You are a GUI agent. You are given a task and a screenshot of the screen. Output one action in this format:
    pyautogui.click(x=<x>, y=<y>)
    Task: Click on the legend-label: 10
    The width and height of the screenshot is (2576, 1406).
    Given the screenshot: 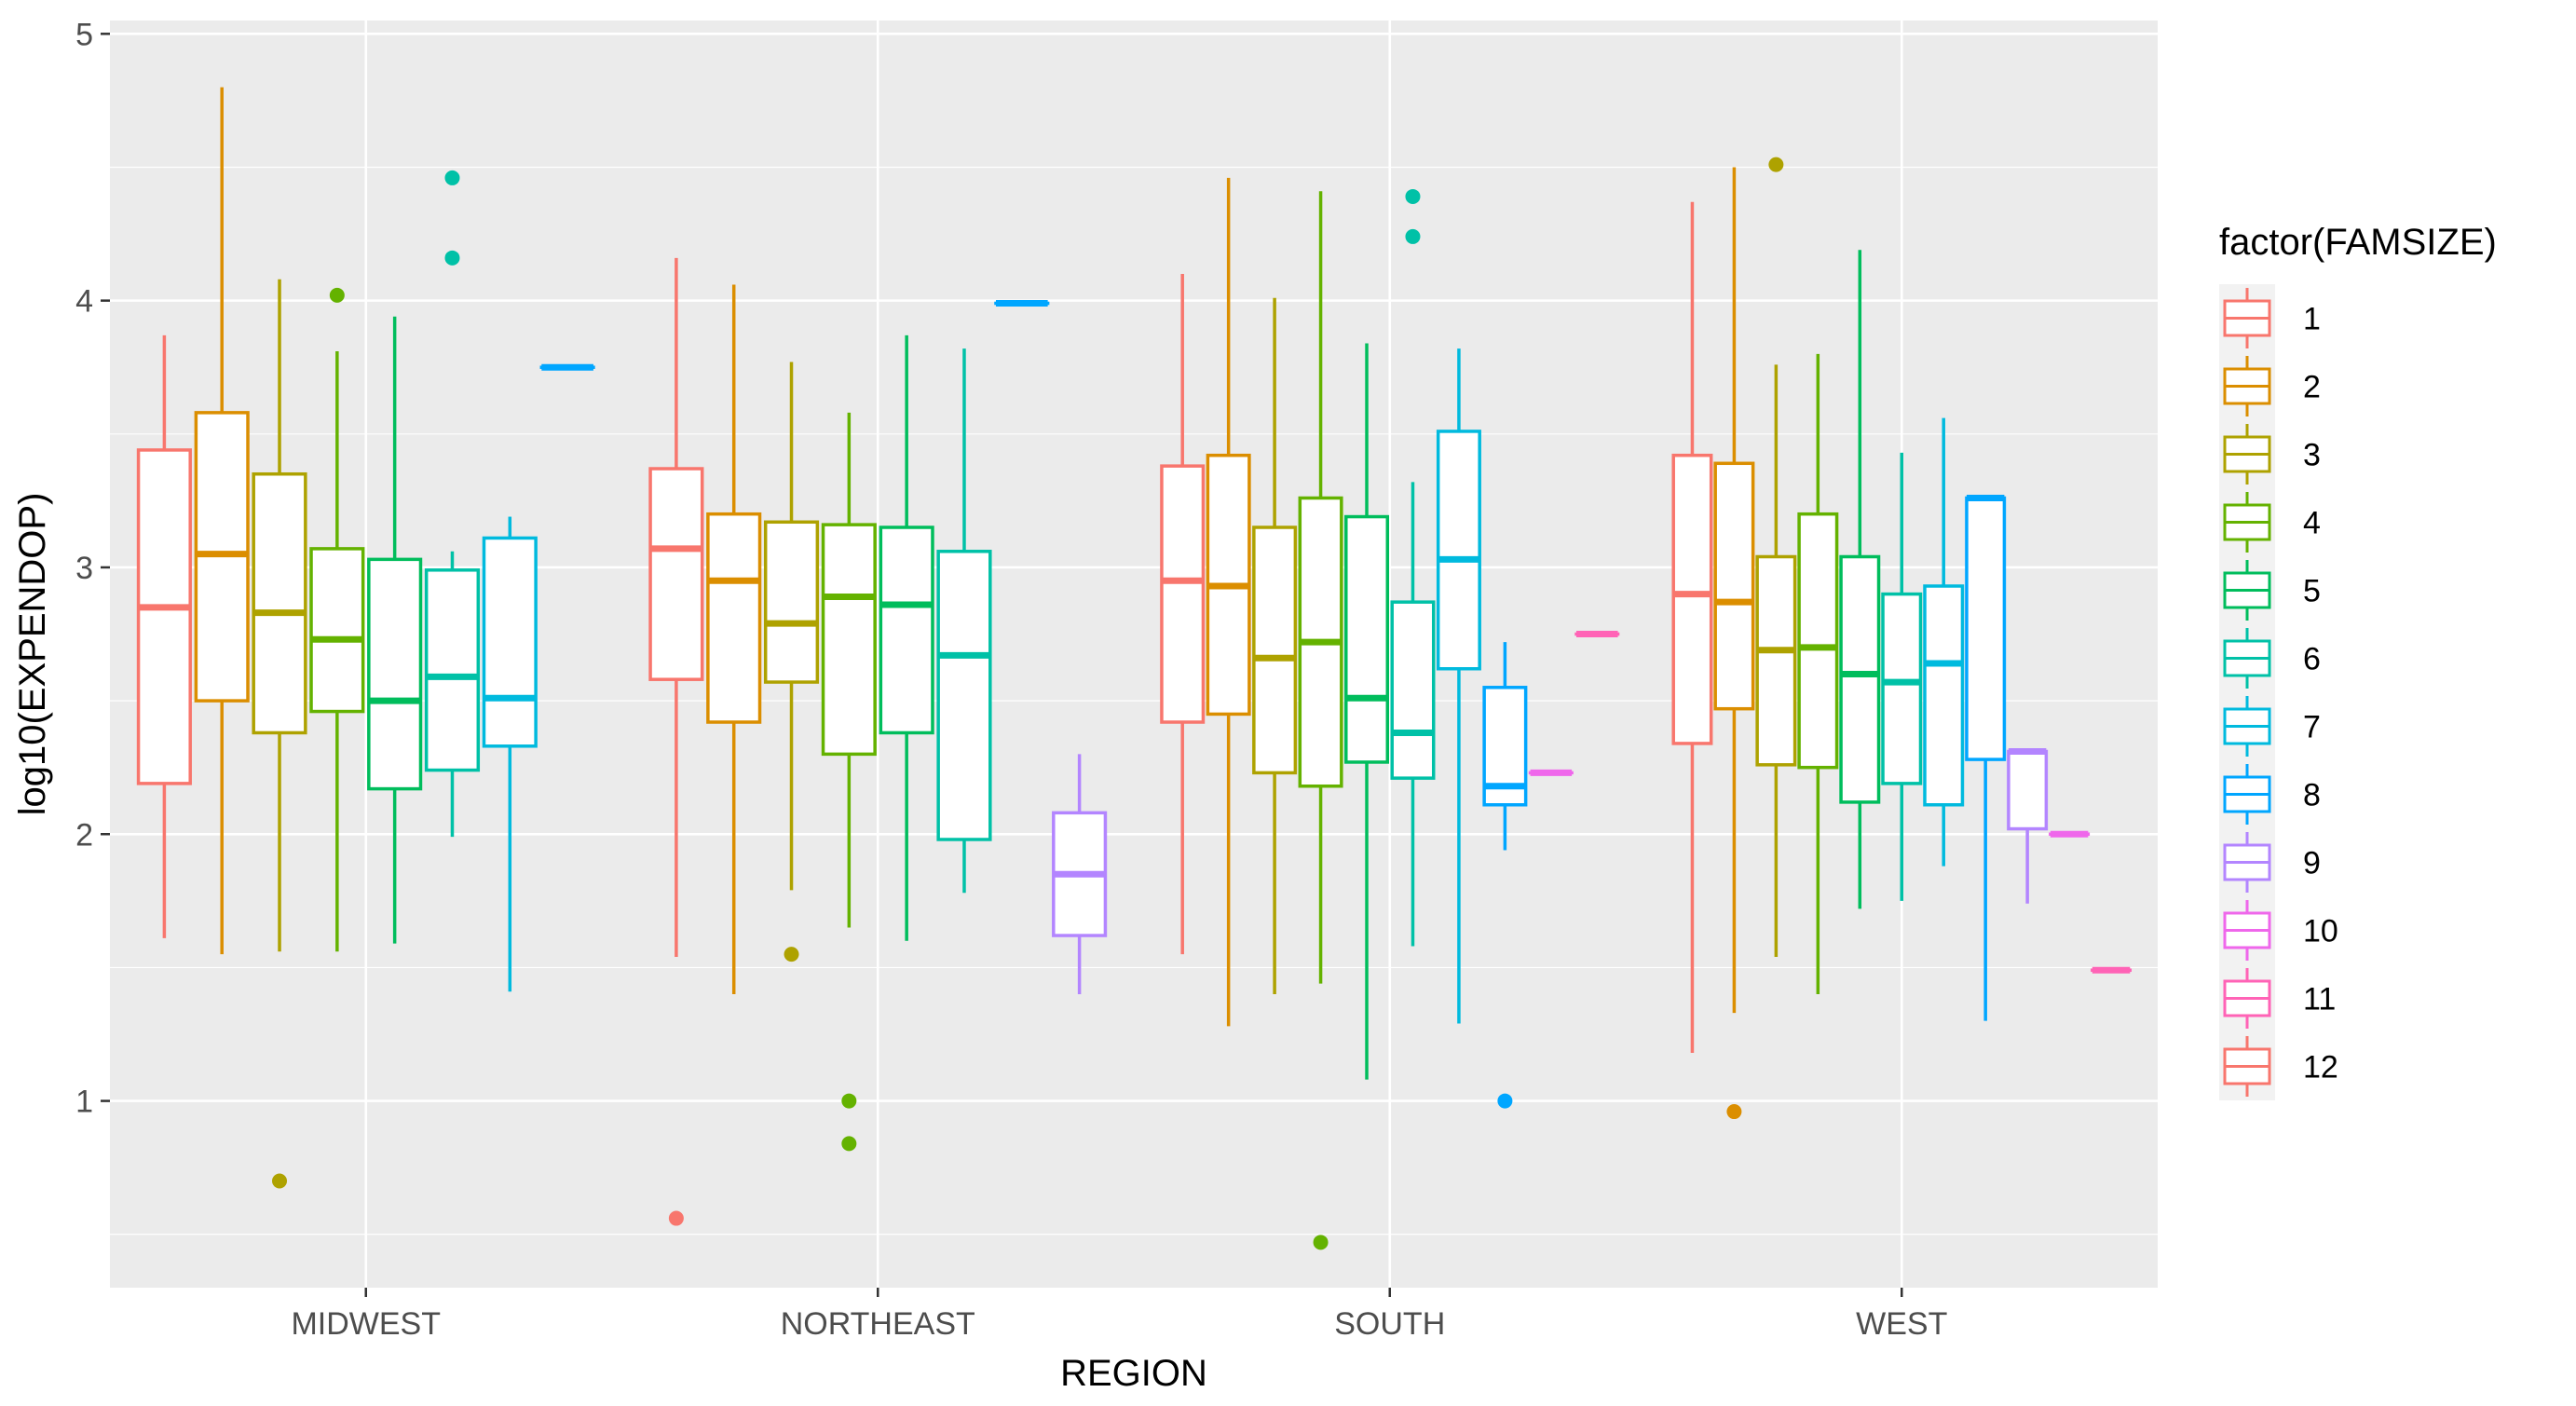 What is the action you would take?
    pyautogui.click(x=2320, y=931)
    